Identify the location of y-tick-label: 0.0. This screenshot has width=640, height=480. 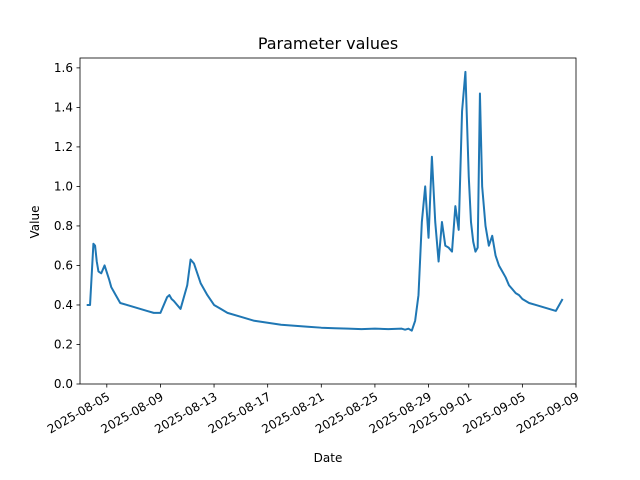
(63, 384).